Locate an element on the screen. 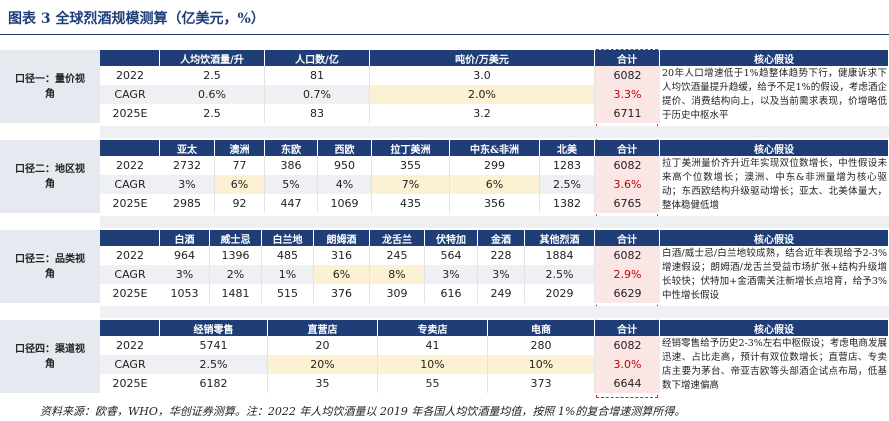  data-cell: 1884 is located at coordinates (560, 255).